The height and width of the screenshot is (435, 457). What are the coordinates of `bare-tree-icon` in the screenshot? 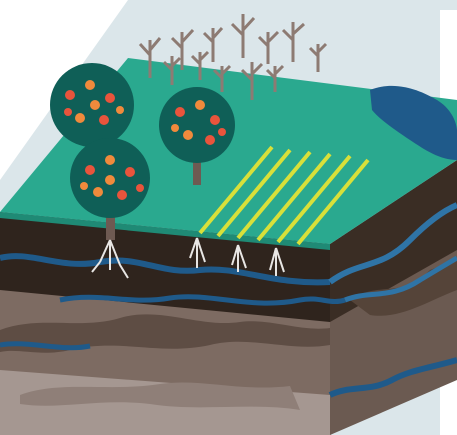 It's located at (150, 57).